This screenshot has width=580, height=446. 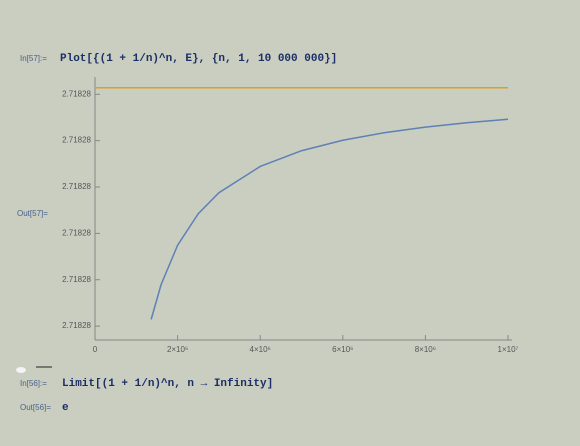 I want to click on code: Limit[(1 + 1/n)^n, n → Infinity], so click(x=167, y=384).